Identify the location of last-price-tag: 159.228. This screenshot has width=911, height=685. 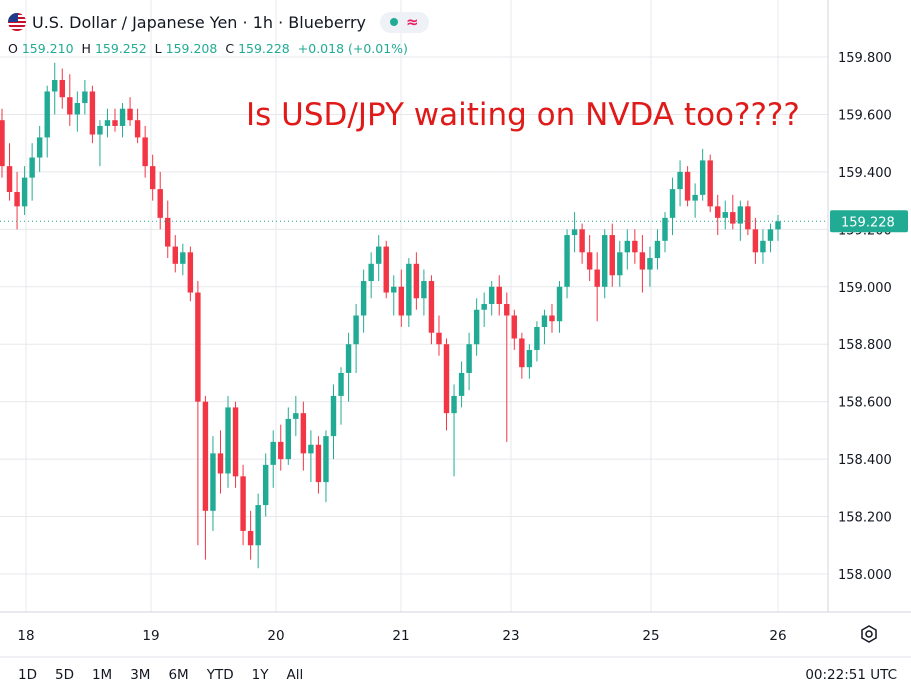
(869, 221).